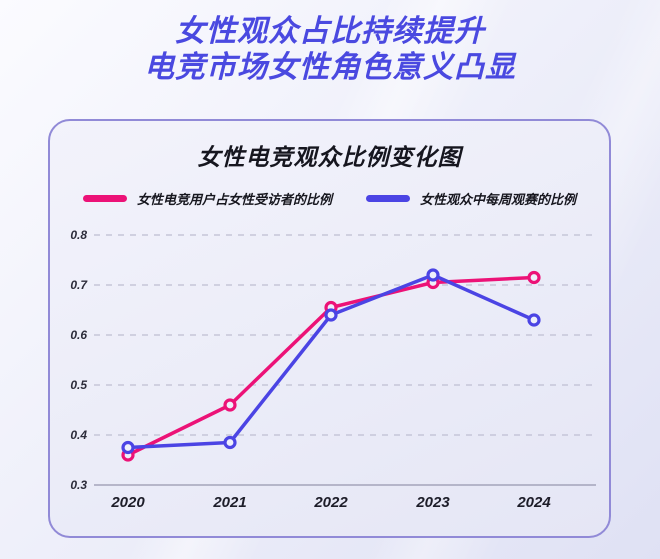 The width and height of the screenshot is (660, 559). I want to click on y-tick-label: 0.4, so click(78, 435).